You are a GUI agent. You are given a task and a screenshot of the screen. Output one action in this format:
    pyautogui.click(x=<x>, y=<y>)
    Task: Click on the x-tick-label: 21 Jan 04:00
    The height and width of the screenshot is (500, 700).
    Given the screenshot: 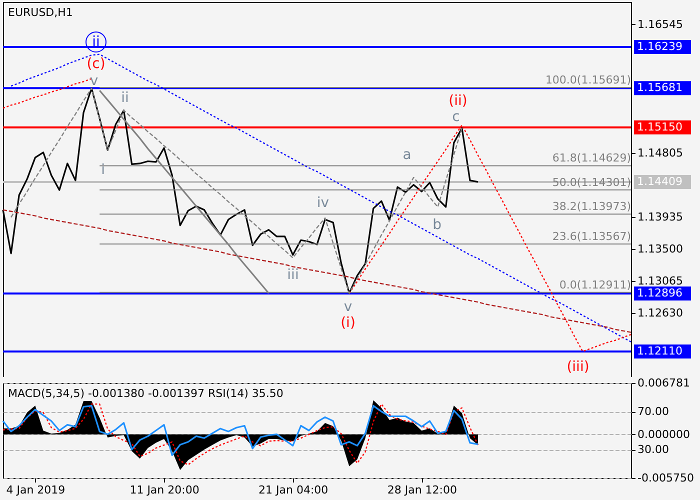 What is the action you would take?
    pyautogui.click(x=293, y=490)
    